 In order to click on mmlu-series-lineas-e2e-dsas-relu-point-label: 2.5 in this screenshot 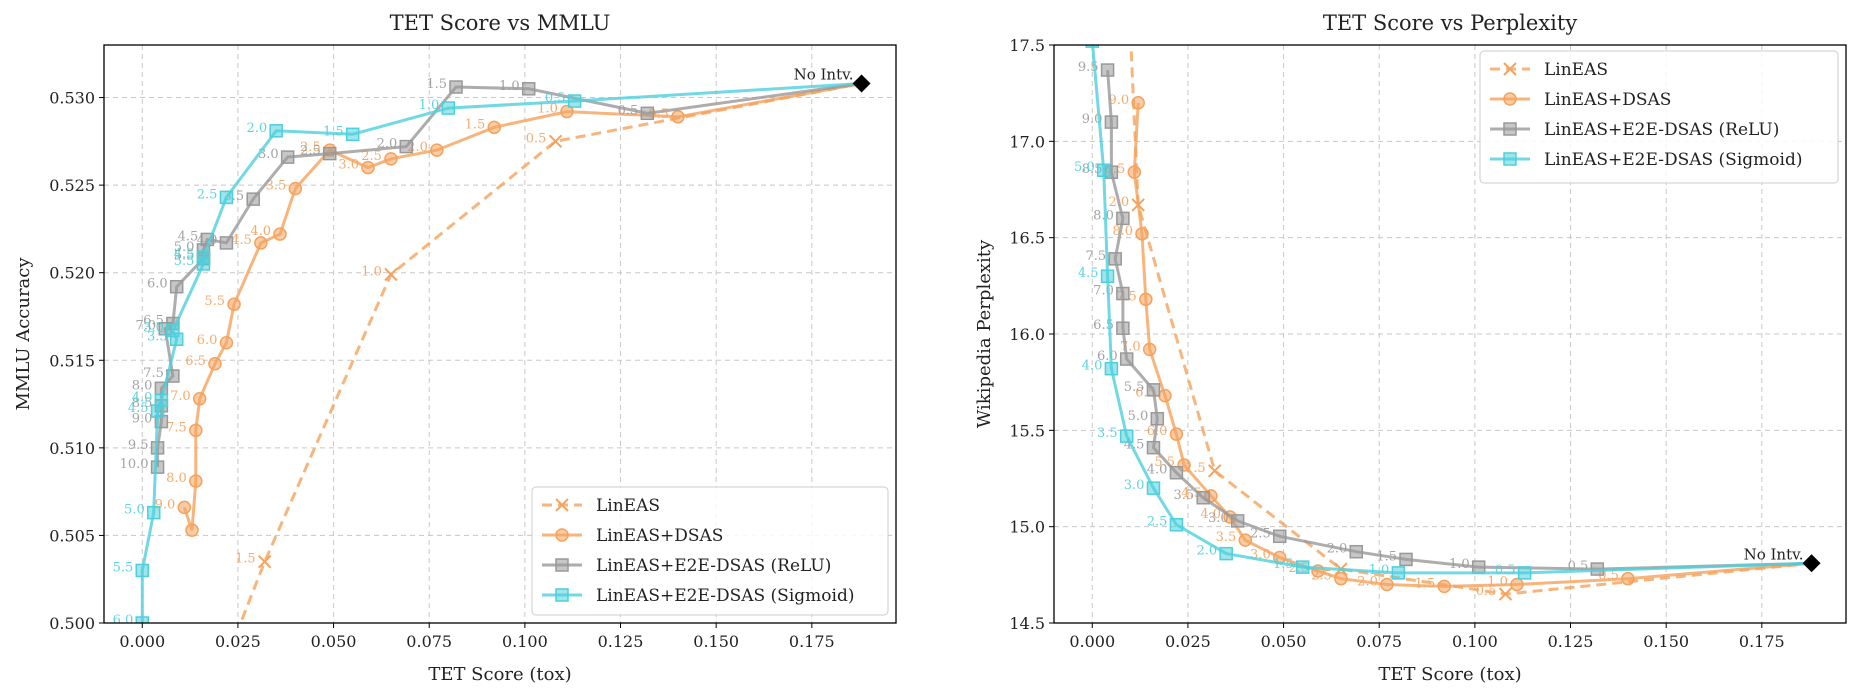, I will do `click(310, 151)`.